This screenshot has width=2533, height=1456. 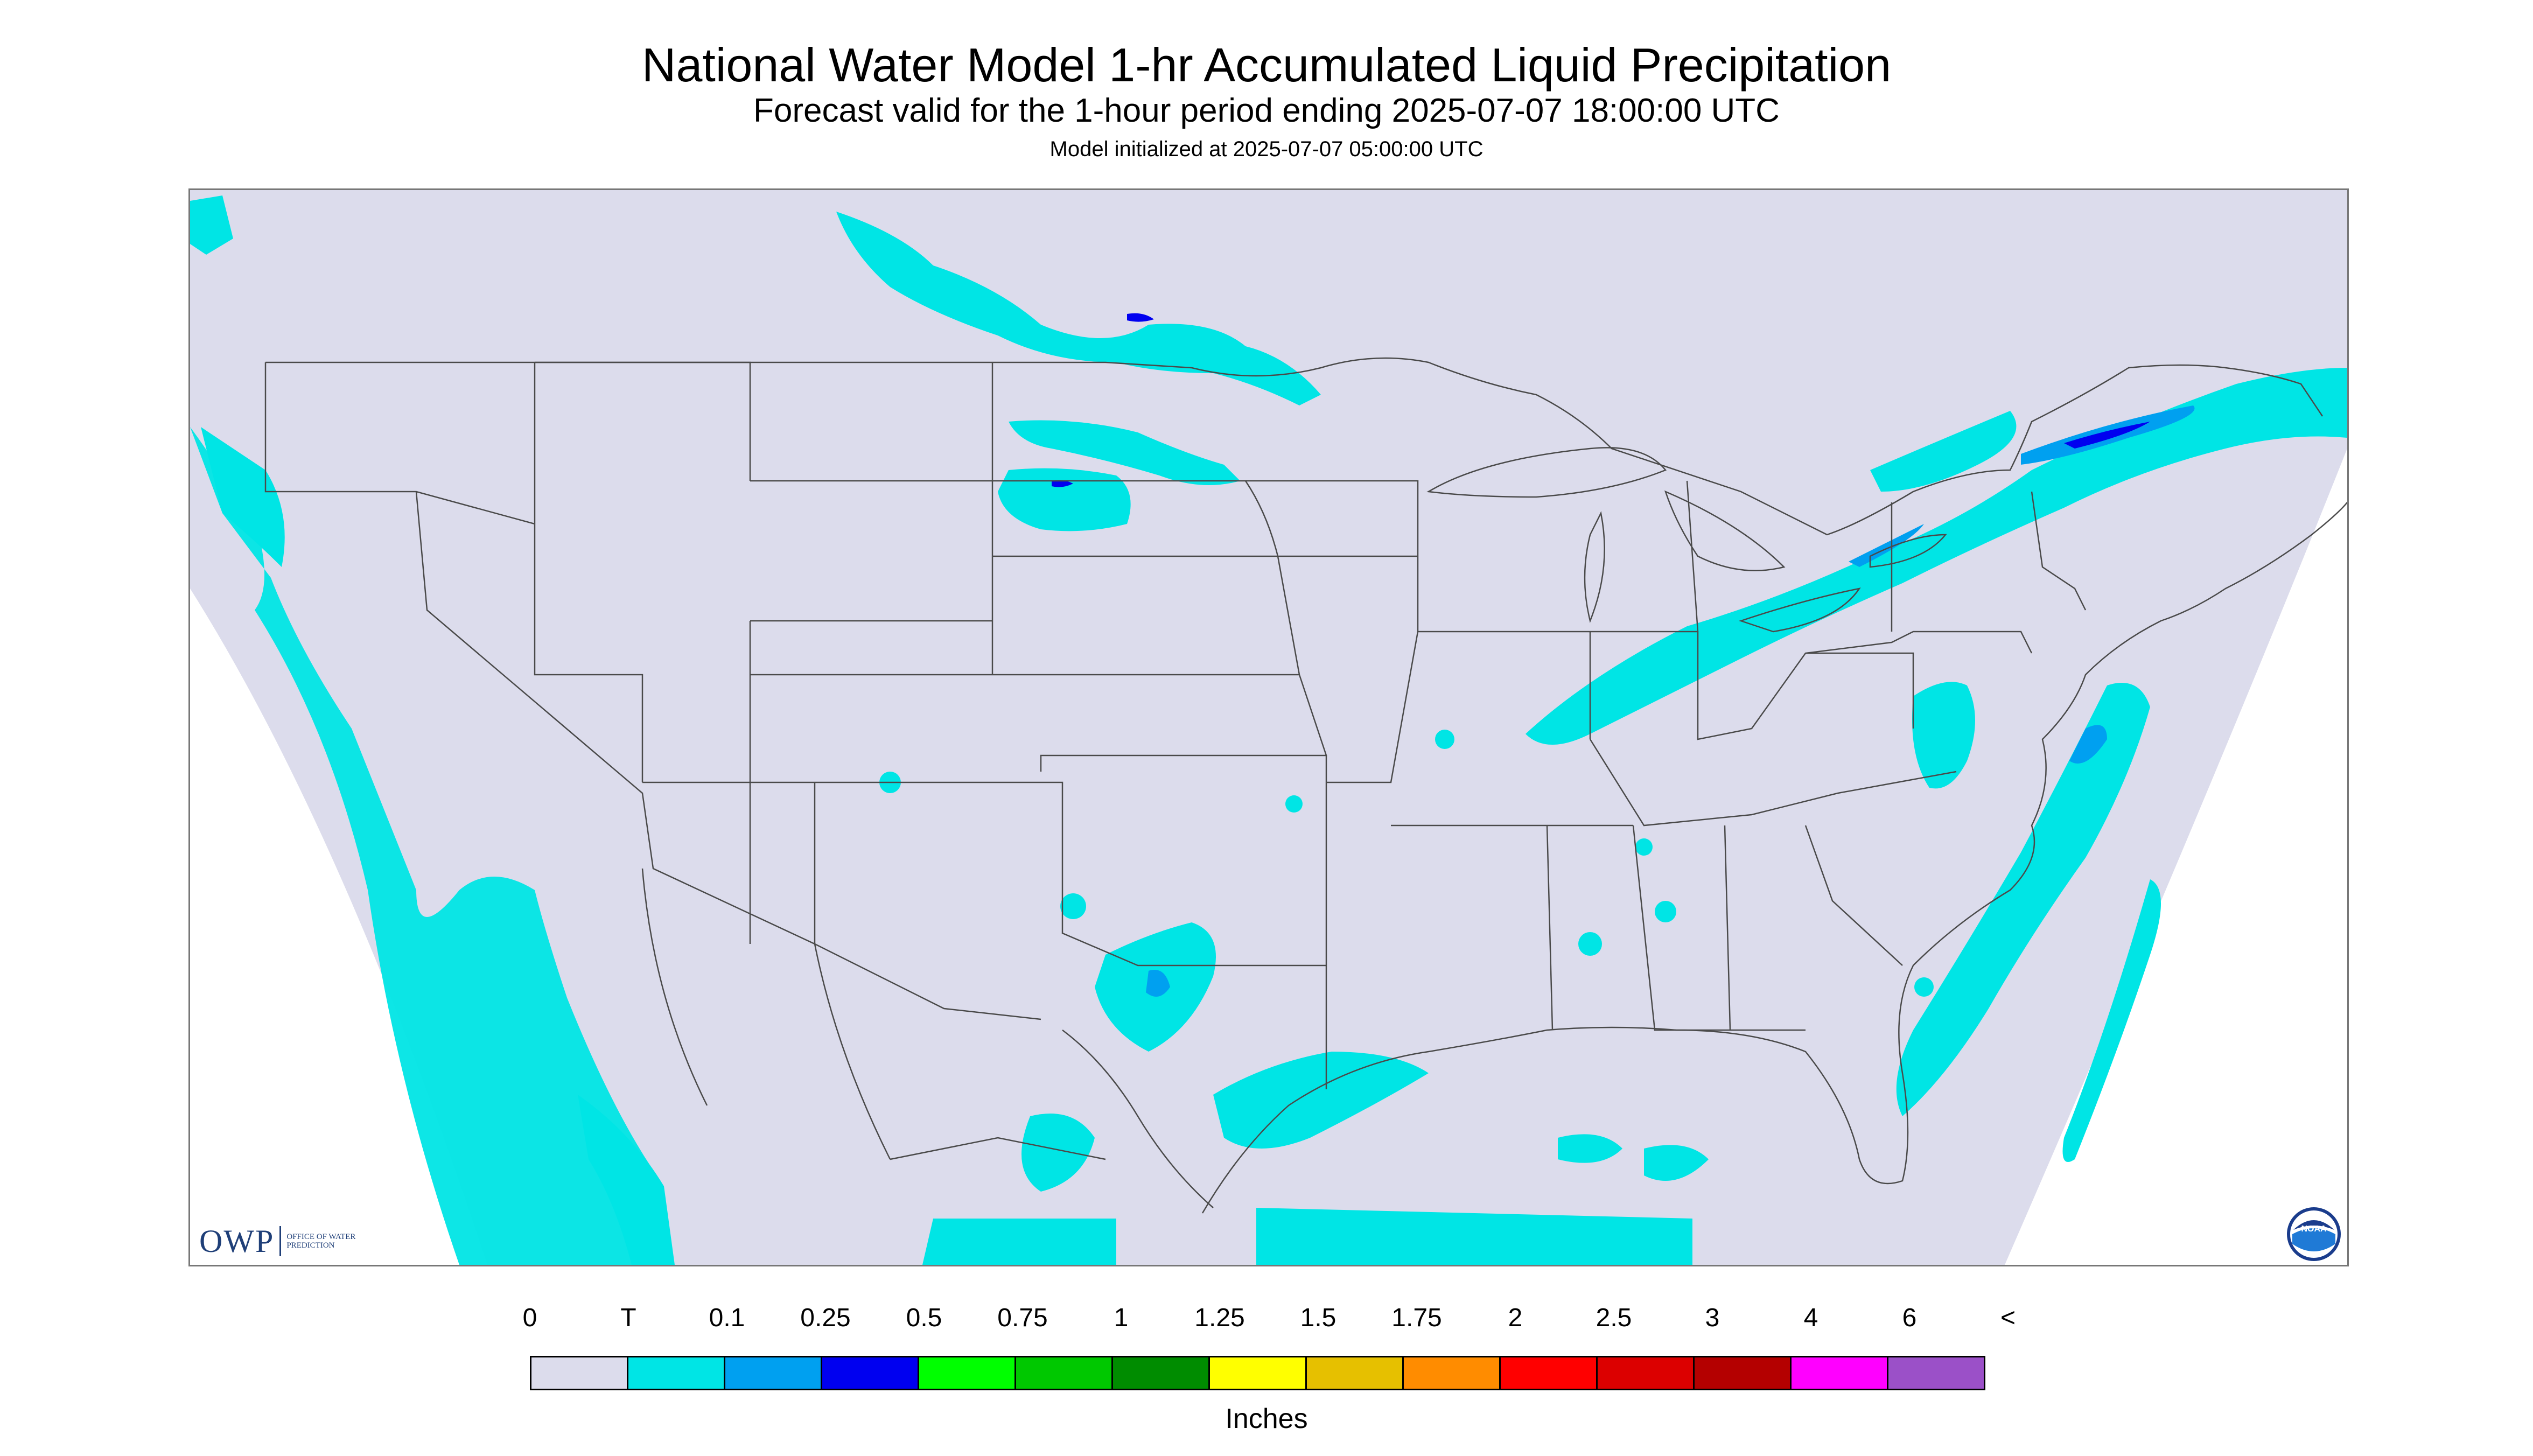 I want to click on precip-area-baja-gulf, so click(x=627, y=1180).